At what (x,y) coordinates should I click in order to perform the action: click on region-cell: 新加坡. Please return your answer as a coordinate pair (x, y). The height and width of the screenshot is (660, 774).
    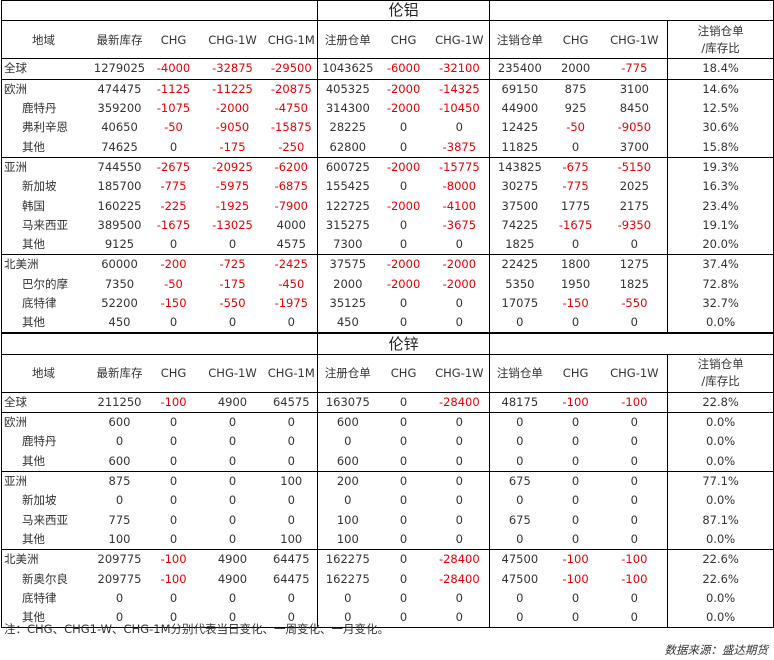
    Looking at the image, I should click on (46, 501).